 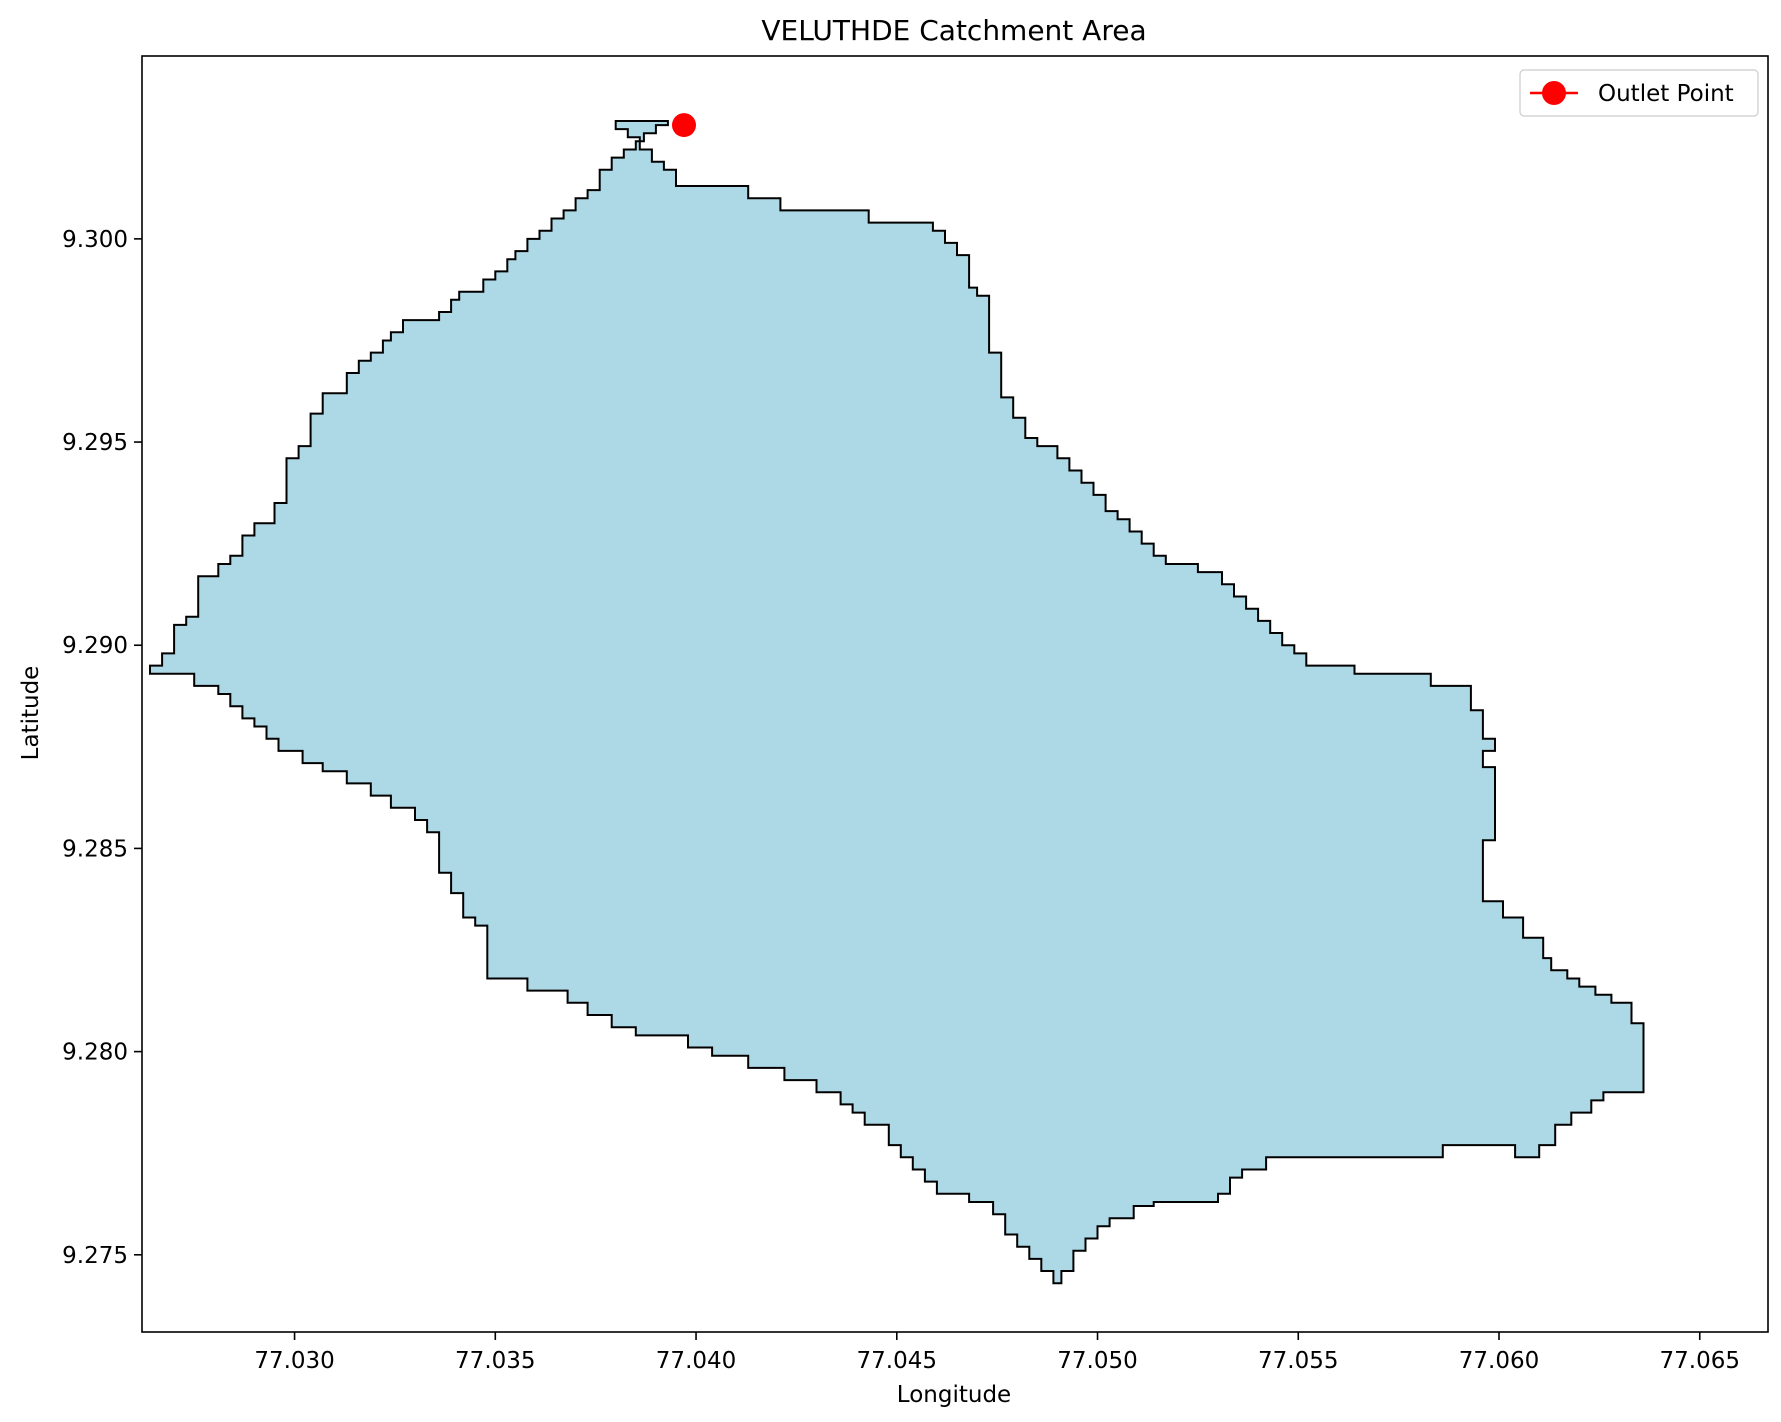 I want to click on x-tick-label: 77.030, so click(x=294, y=1361).